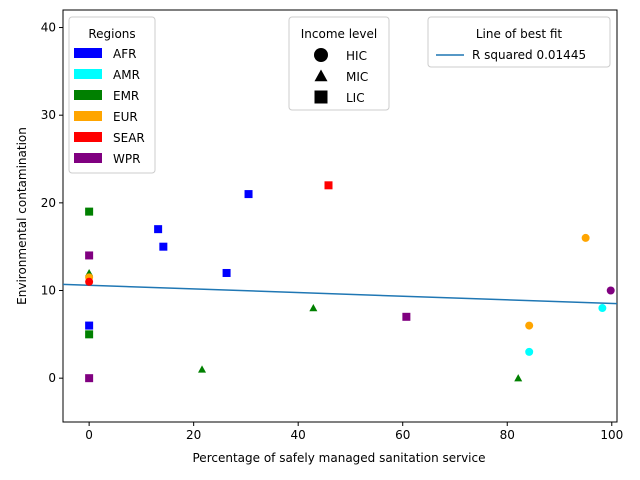 The height and width of the screenshot is (480, 640). I want to click on best-fit-line, so click(340, 294).